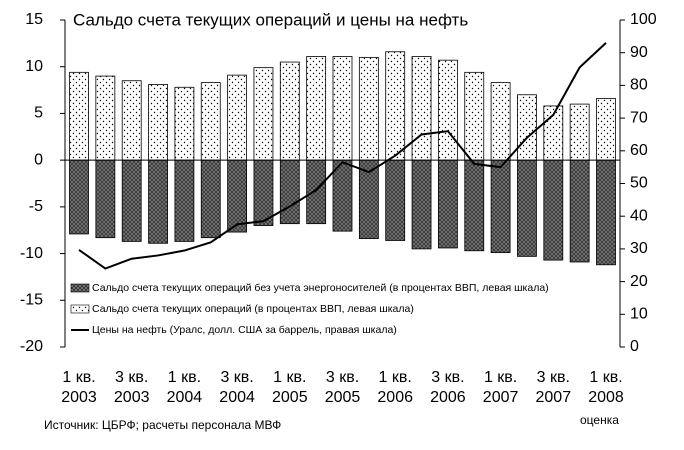  I want to click on annotation: оценка, so click(599, 420).